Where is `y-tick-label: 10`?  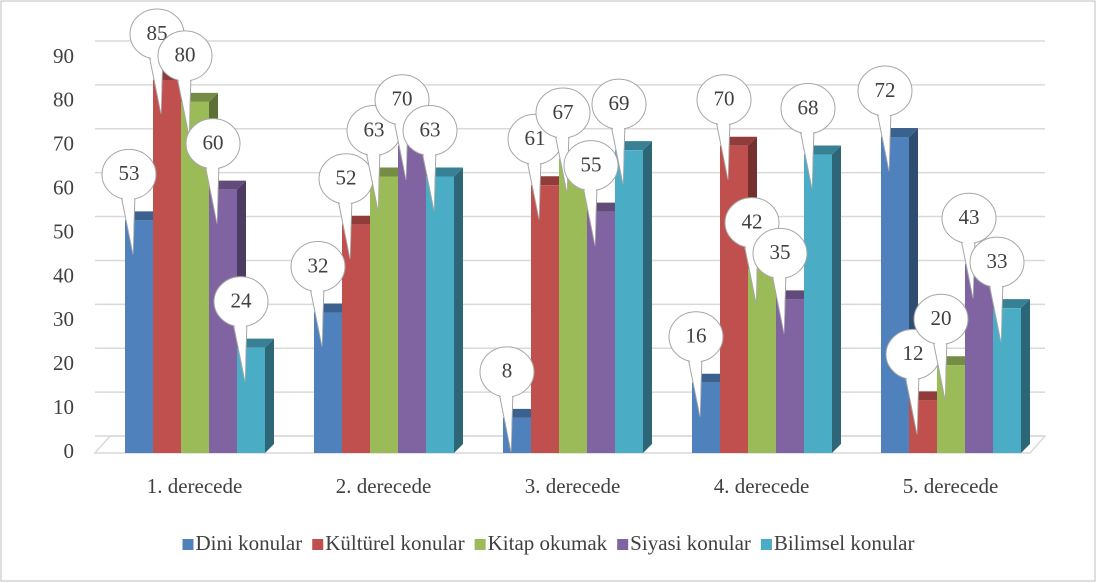 y-tick-label: 10 is located at coordinates (63, 407).